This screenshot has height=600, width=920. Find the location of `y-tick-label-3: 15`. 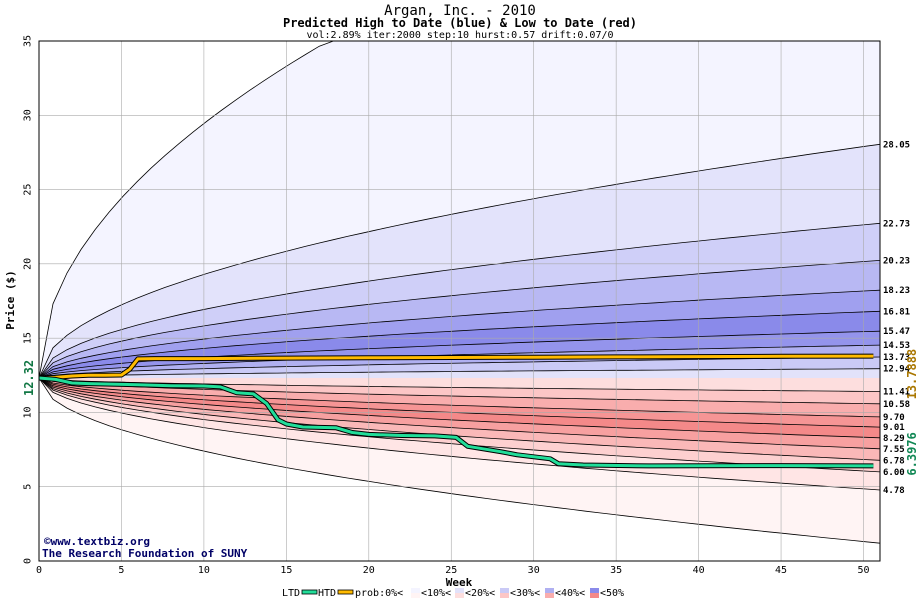

y-tick-label-3: 15 is located at coordinates (28, 338).